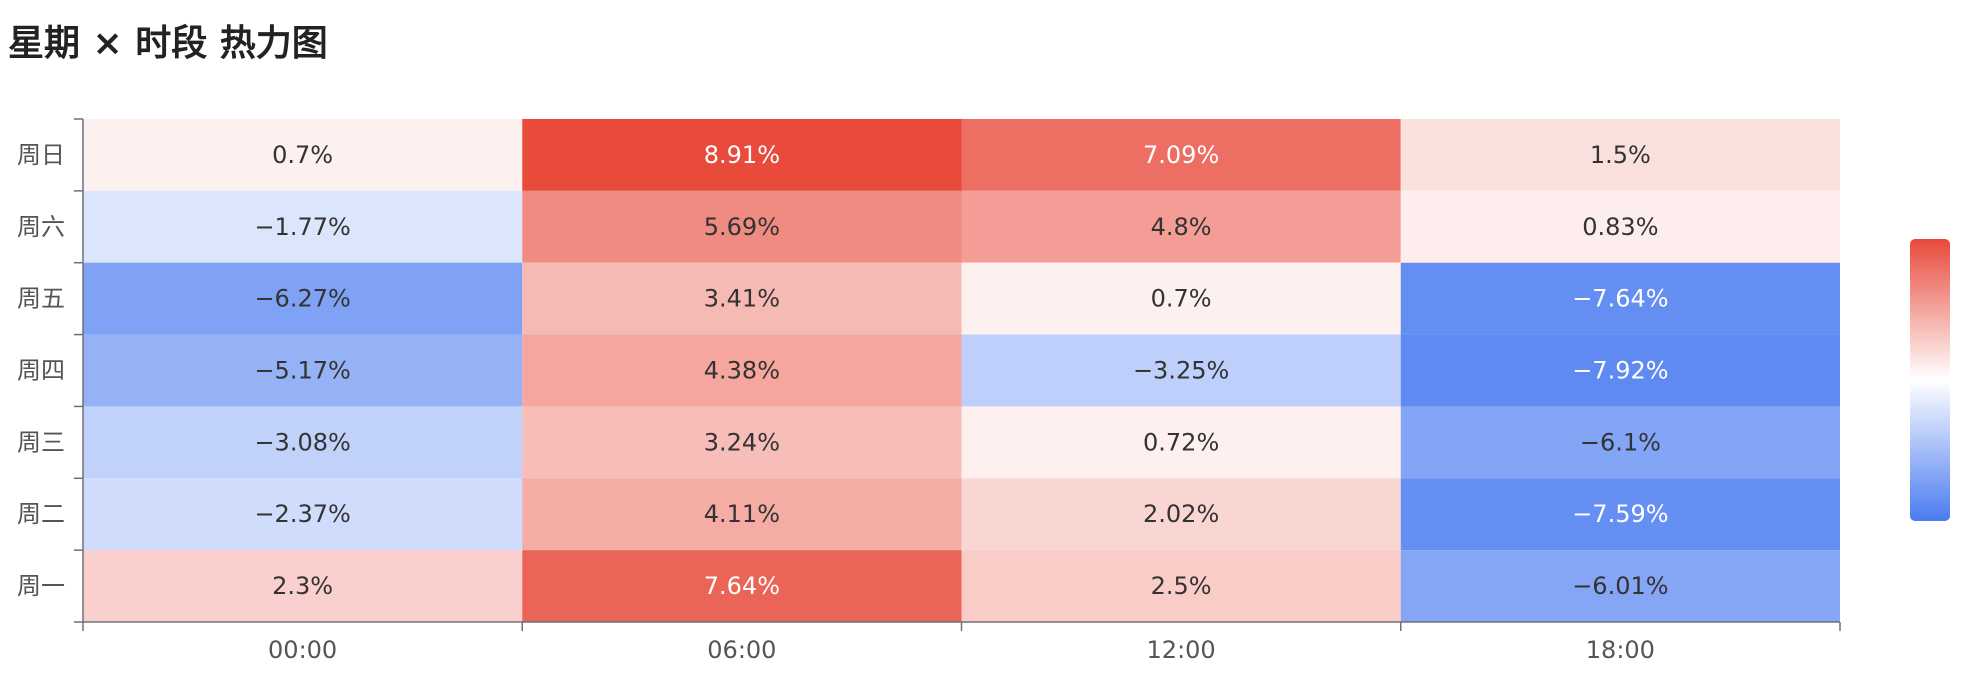 Image resolution: width=1968 pixels, height=678 pixels. I want to click on y-tick-label: 周五, so click(41, 299).